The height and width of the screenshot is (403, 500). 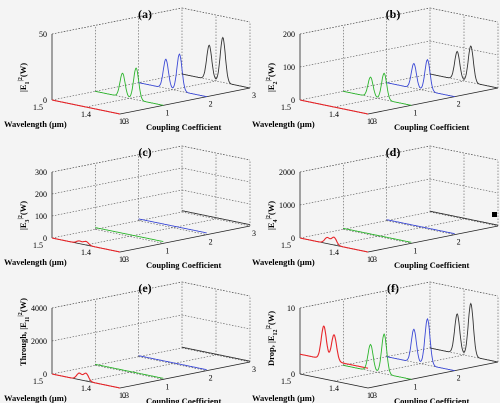 What do you see at coordinates (393, 152) in the screenshot?
I see `panel-label: (d)` at bounding box center [393, 152].